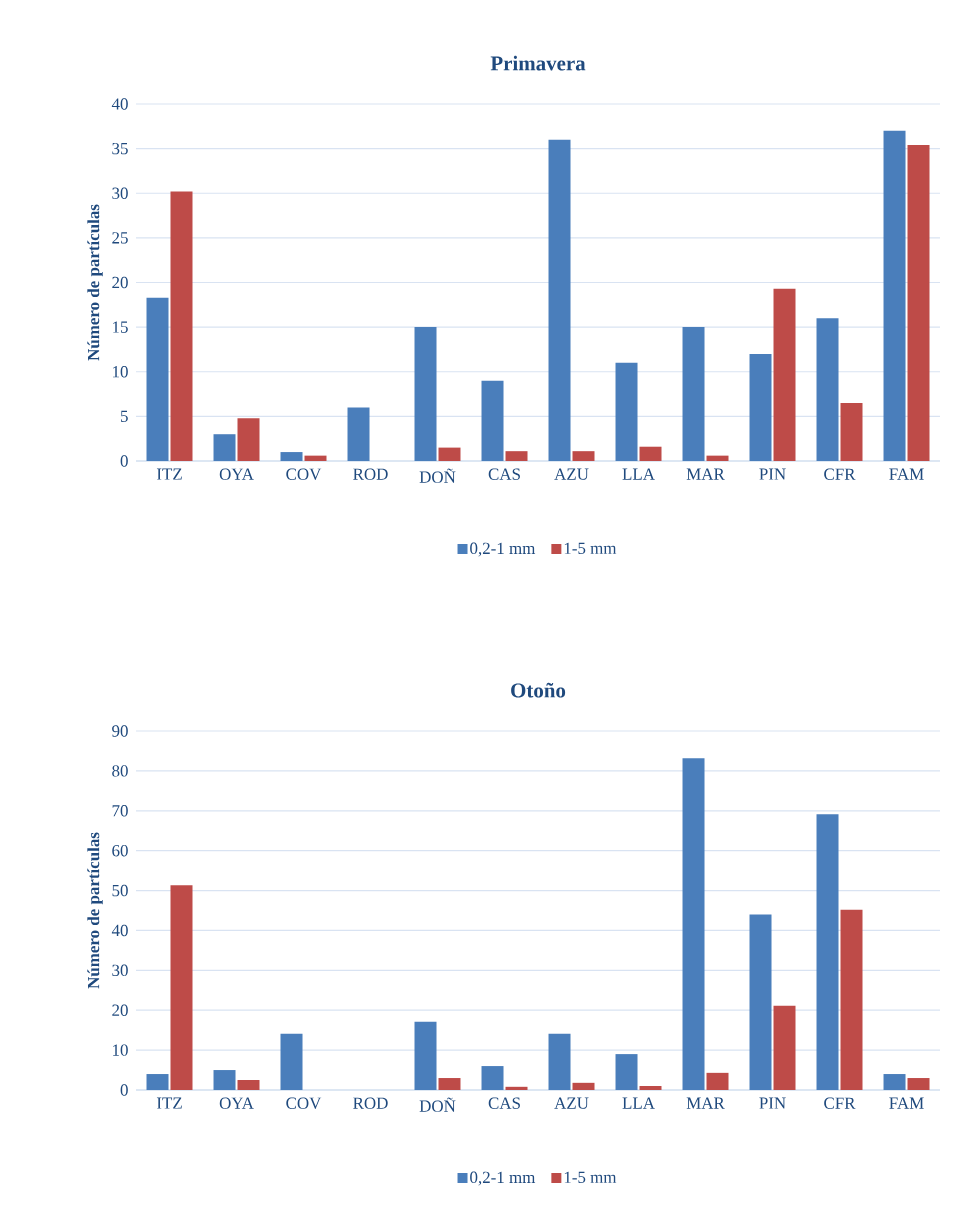 The image size is (957, 1213). I want to click on y-tick-label: 25, so click(120, 238).